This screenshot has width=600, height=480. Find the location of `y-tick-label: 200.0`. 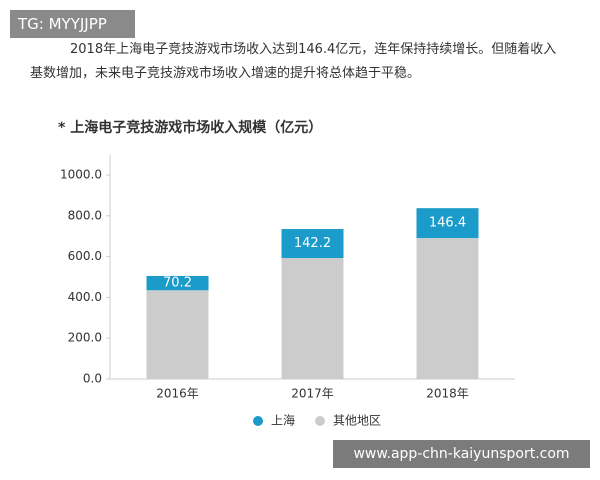

y-tick-label: 200.0 is located at coordinates (85, 338).